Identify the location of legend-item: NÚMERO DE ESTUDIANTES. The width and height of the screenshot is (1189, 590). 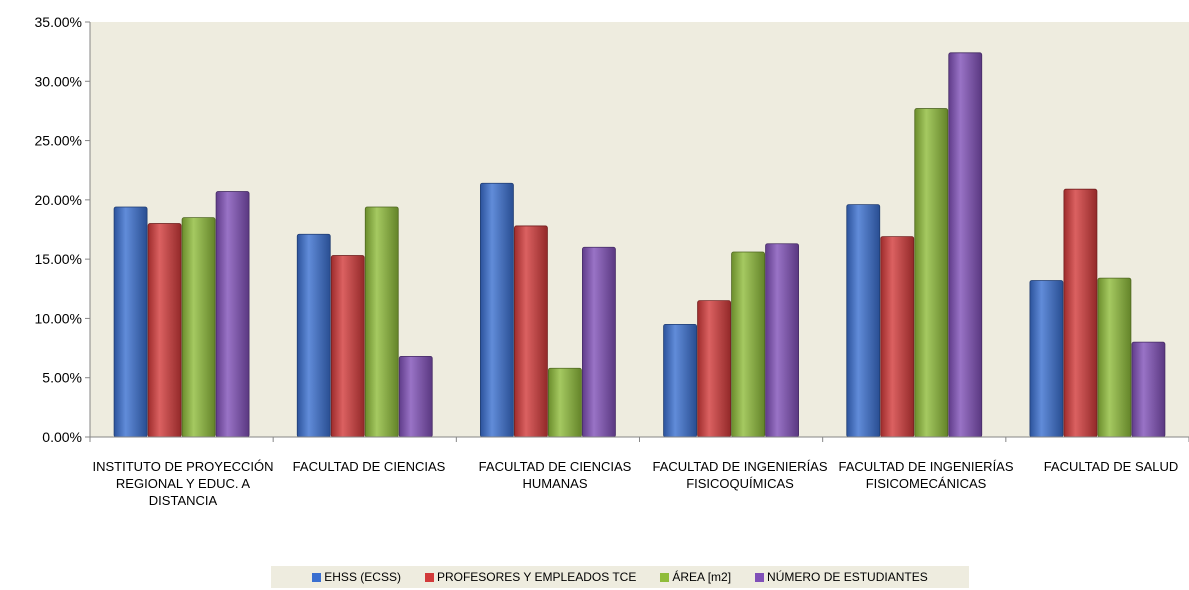
(841, 577).